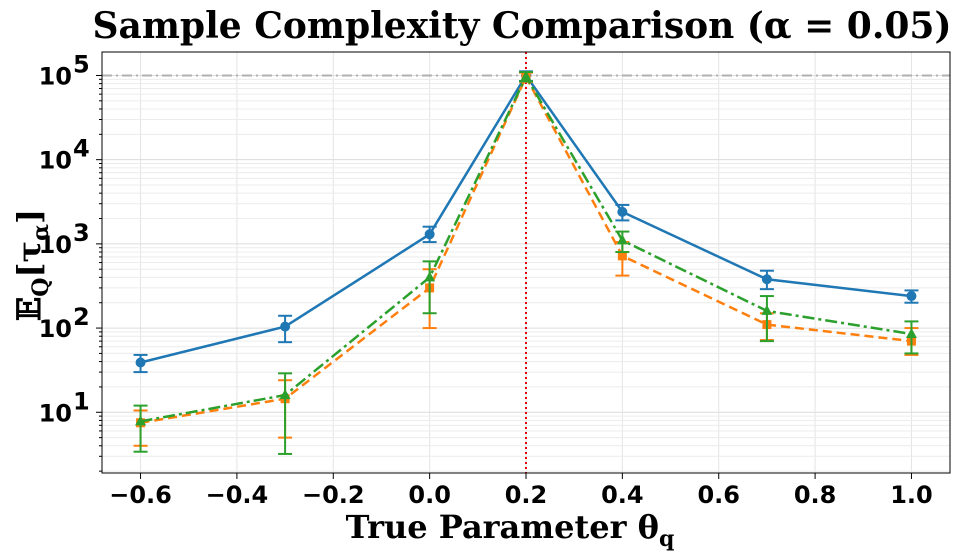 The width and height of the screenshot is (960, 559). What do you see at coordinates (333, 495) in the screenshot?
I see `x-tick-label: −0.2` at bounding box center [333, 495].